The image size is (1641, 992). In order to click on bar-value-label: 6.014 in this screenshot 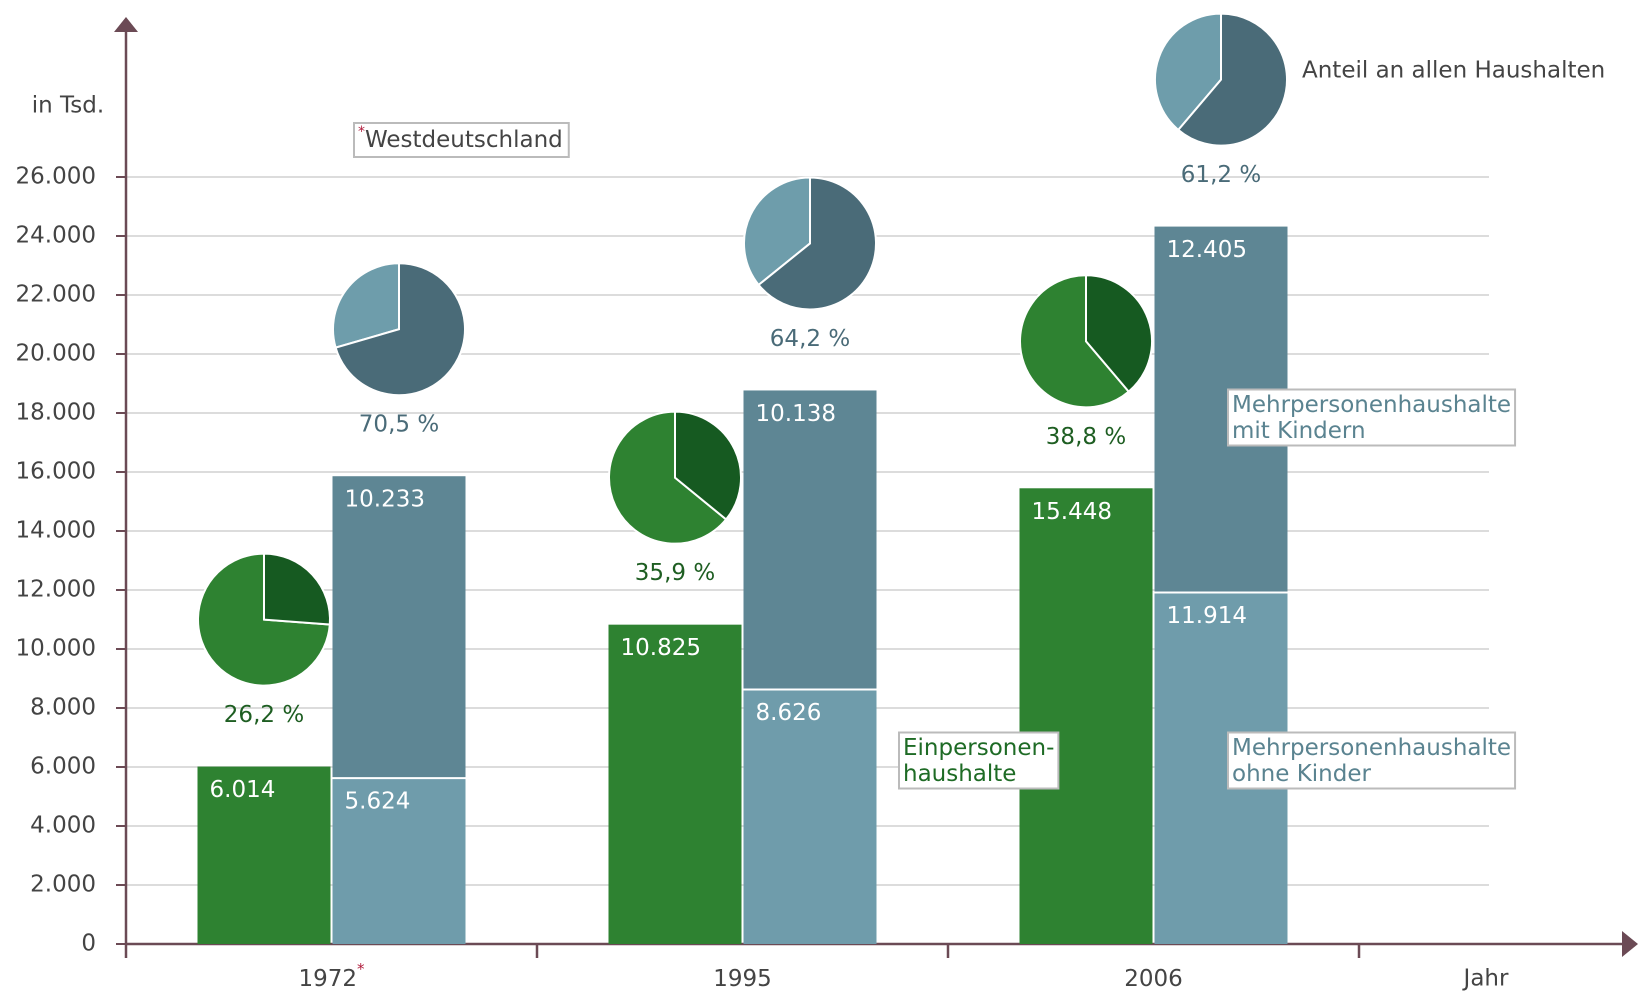, I will do `click(243, 790)`.